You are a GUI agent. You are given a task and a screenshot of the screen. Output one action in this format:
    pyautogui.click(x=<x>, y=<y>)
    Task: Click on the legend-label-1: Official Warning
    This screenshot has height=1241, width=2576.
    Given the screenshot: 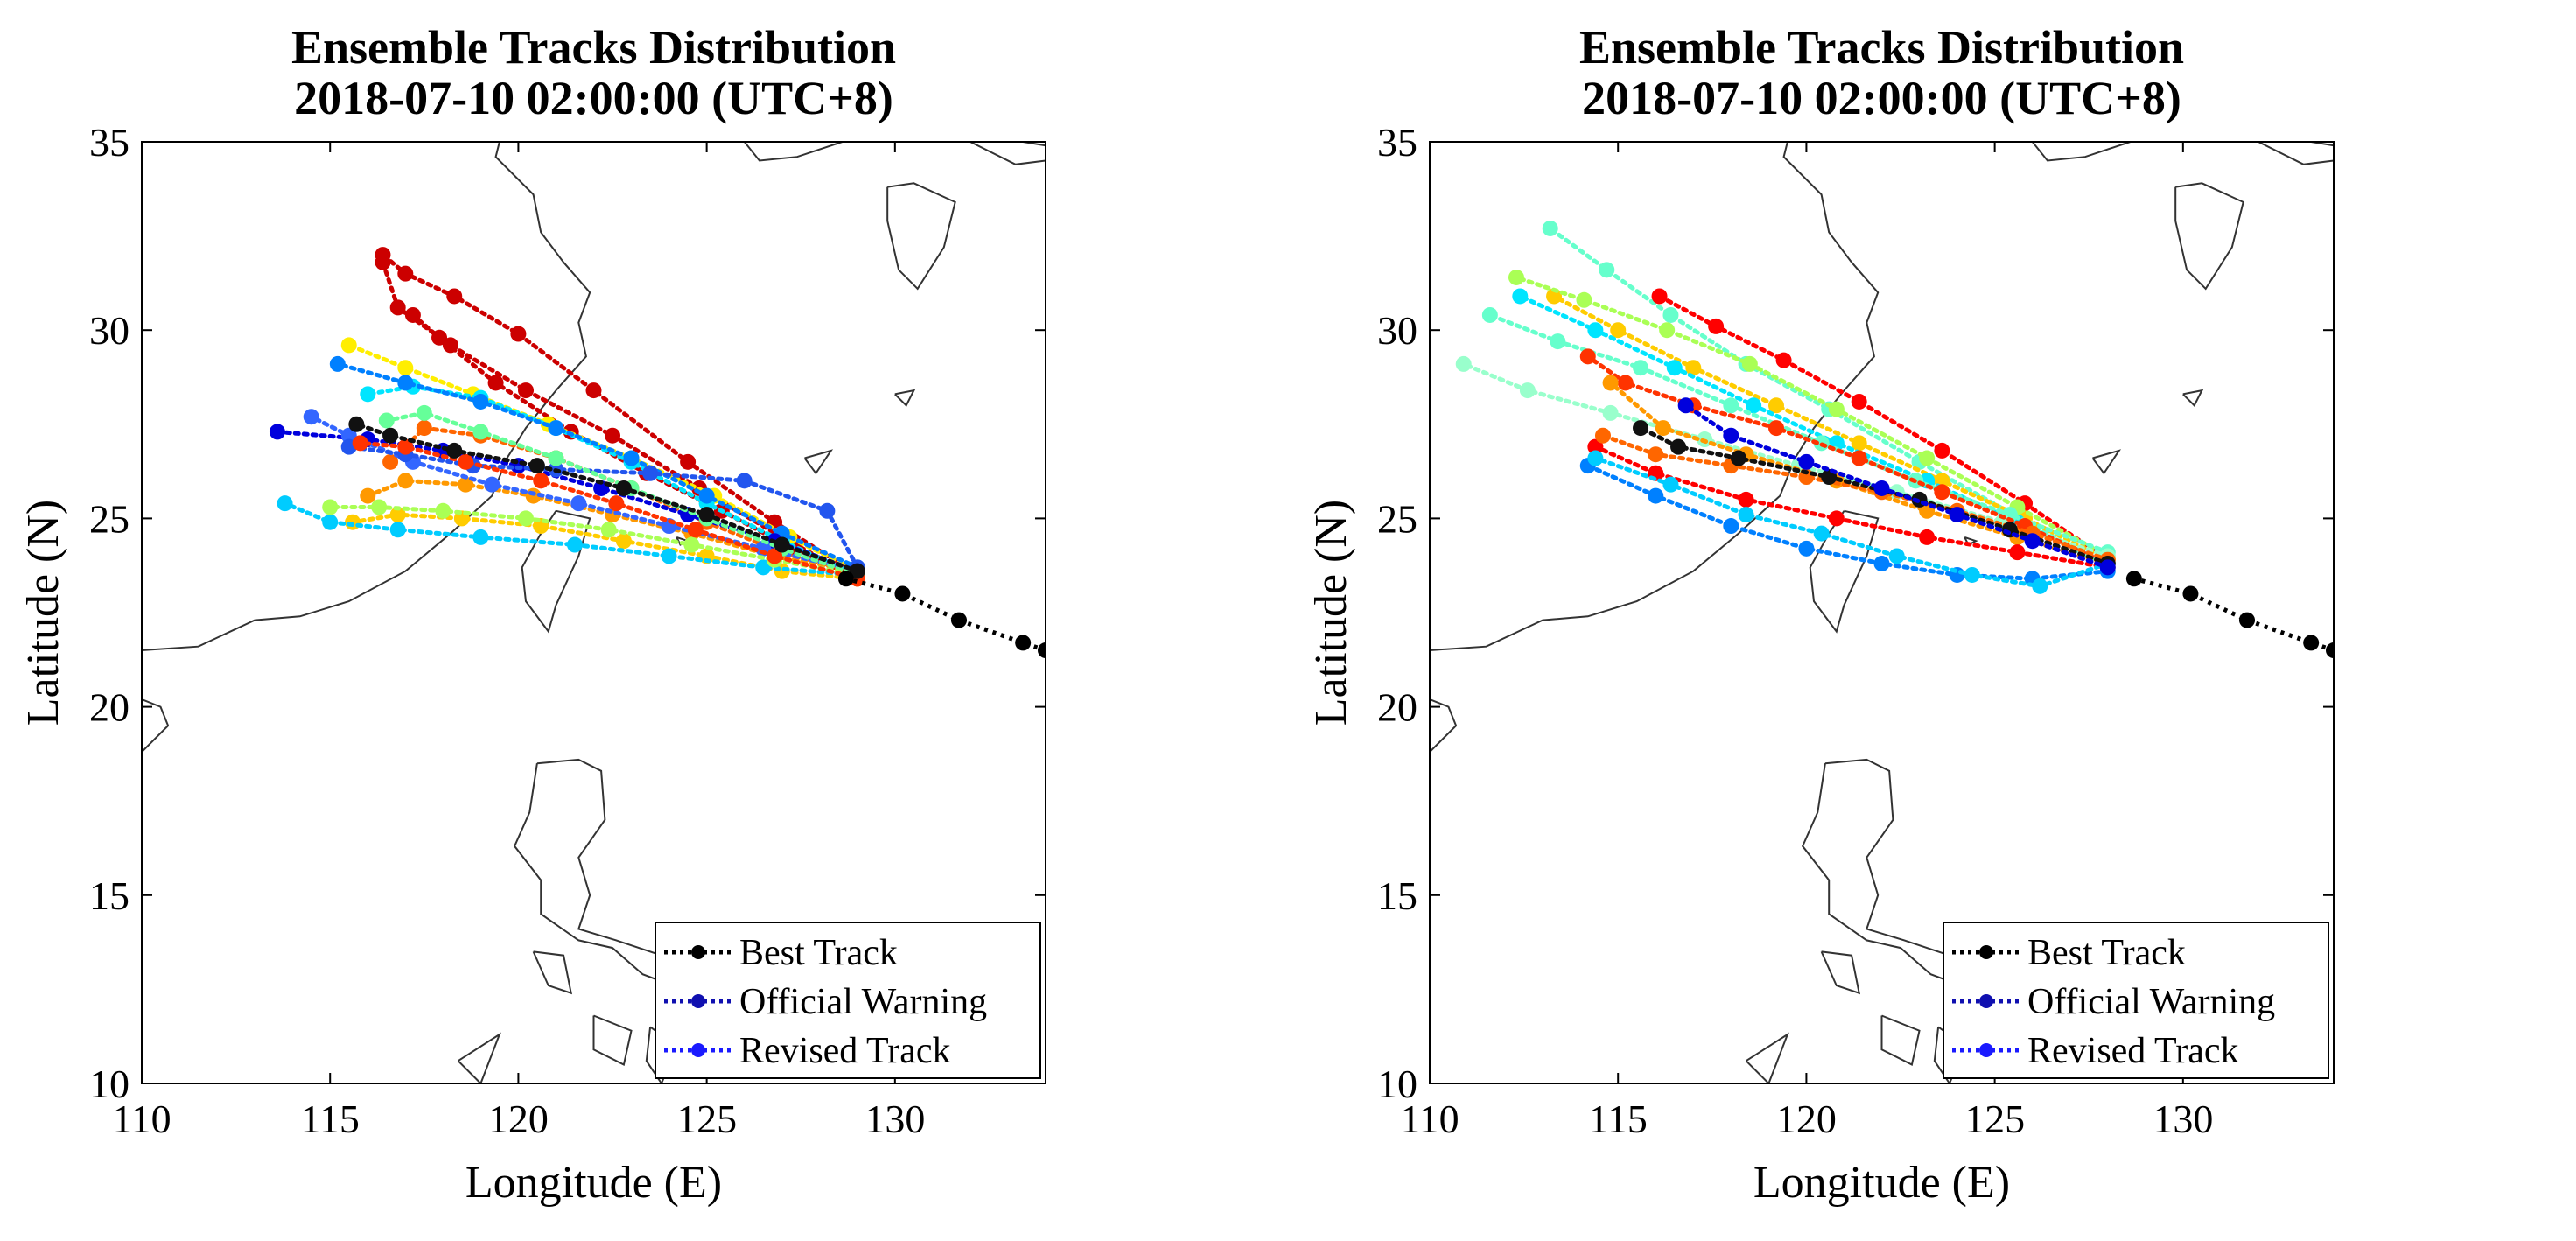 What is the action you would take?
    pyautogui.click(x=2151, y=1002)
    